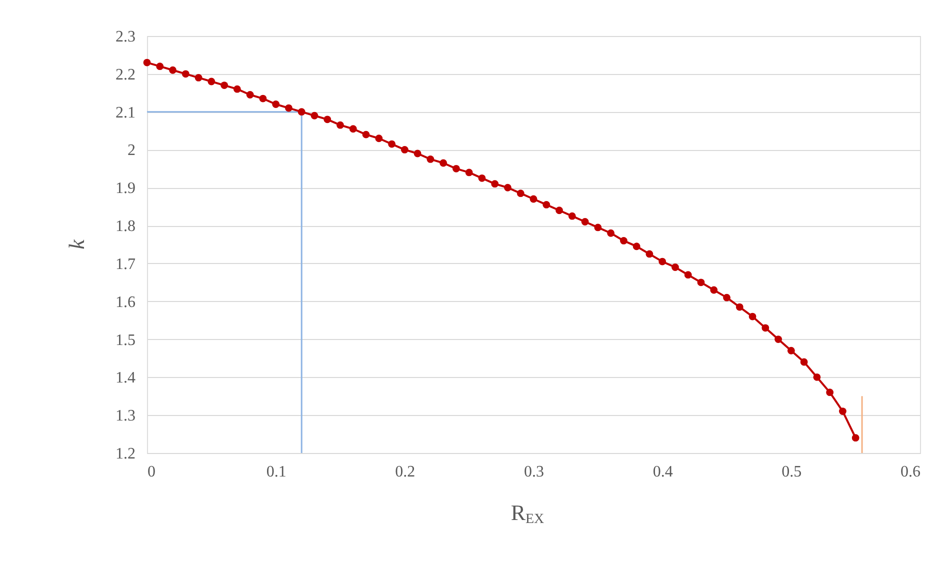  Describe the element at coordinates (792, 472) in the screenshot. I see `x-tick-label: 0.5` at that location.